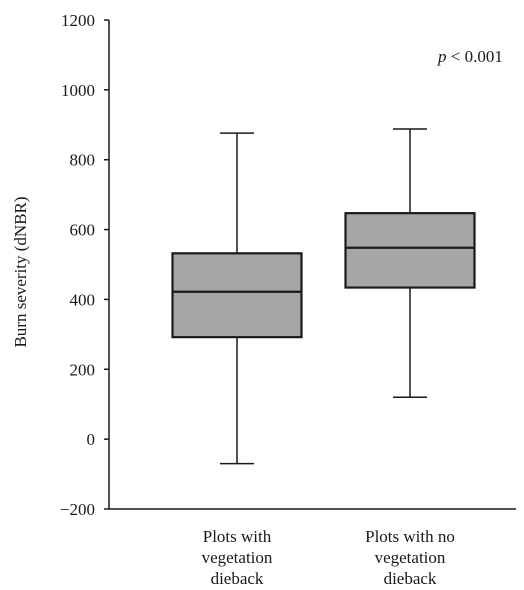  What do you see at coordinates (78, 90) in the screenshot?
I see `y-tick-label: 1000` at bounding box center [78, 90].